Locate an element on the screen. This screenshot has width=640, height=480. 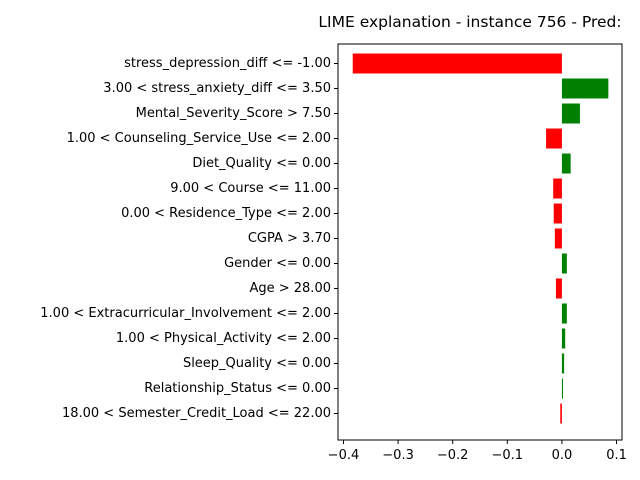
x-tick-label-4: 0.0 is located at coordinates (562, 455).